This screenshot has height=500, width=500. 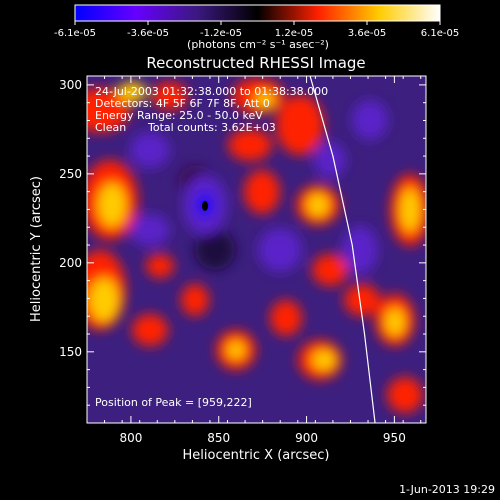 I want to click on x-tick-label: 850, so click(x=218, y=438).